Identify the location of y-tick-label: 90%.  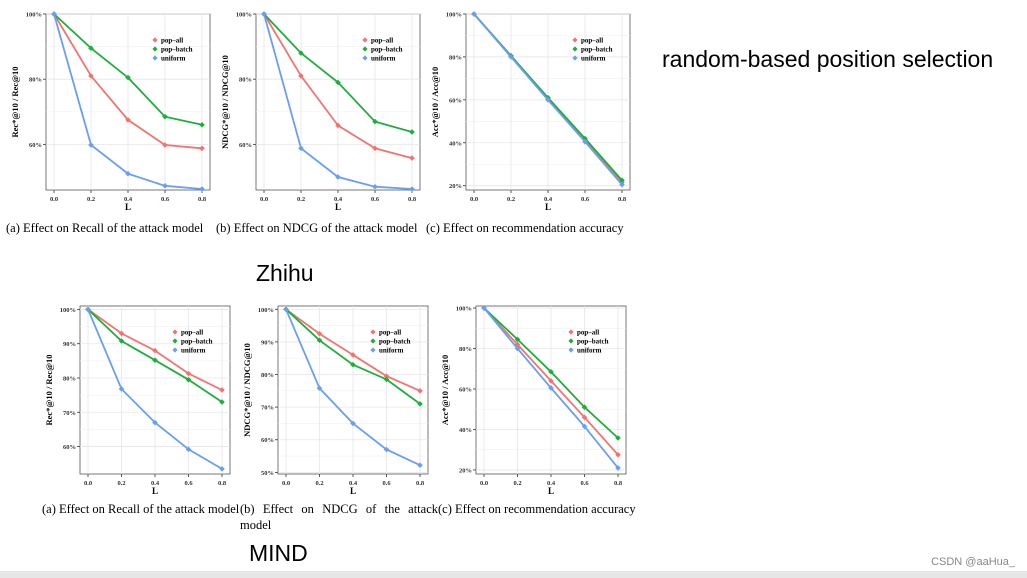
(267, 342).